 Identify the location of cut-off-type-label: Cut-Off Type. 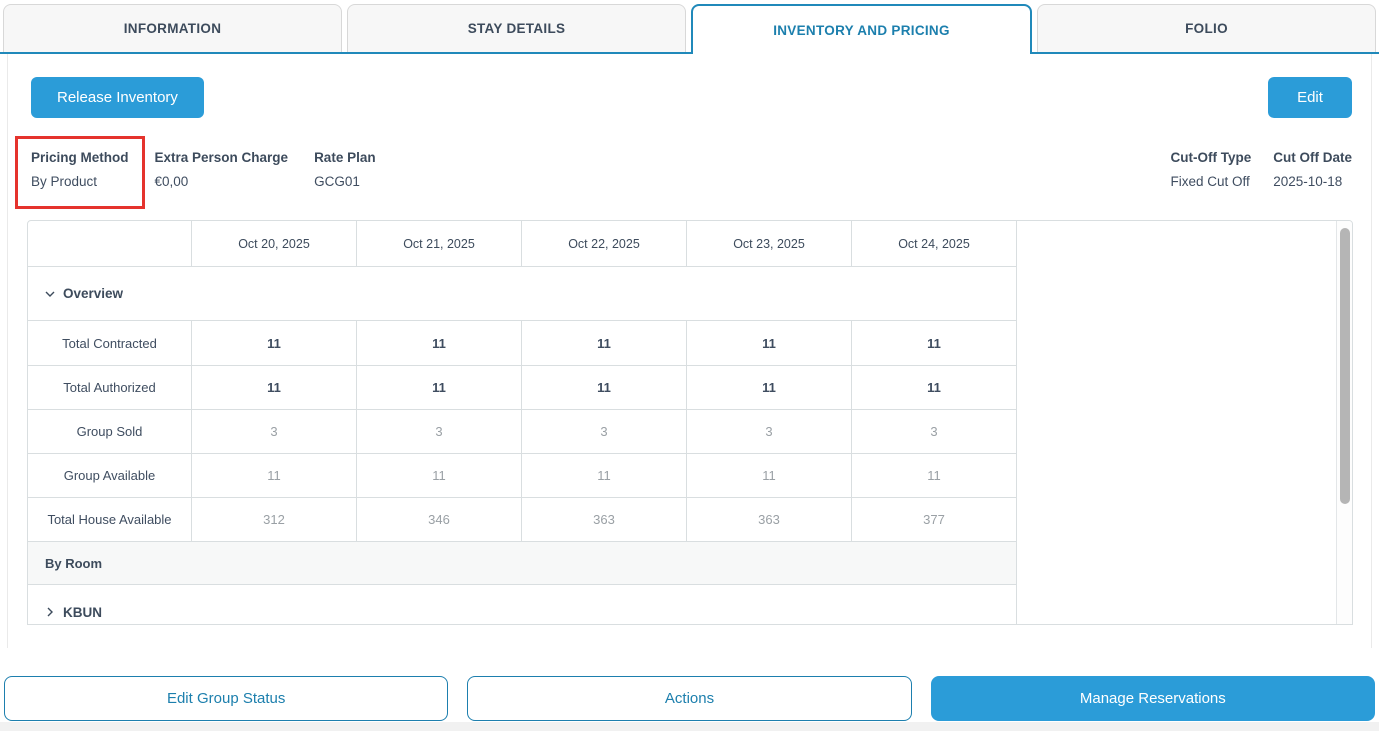
(1211, 157).